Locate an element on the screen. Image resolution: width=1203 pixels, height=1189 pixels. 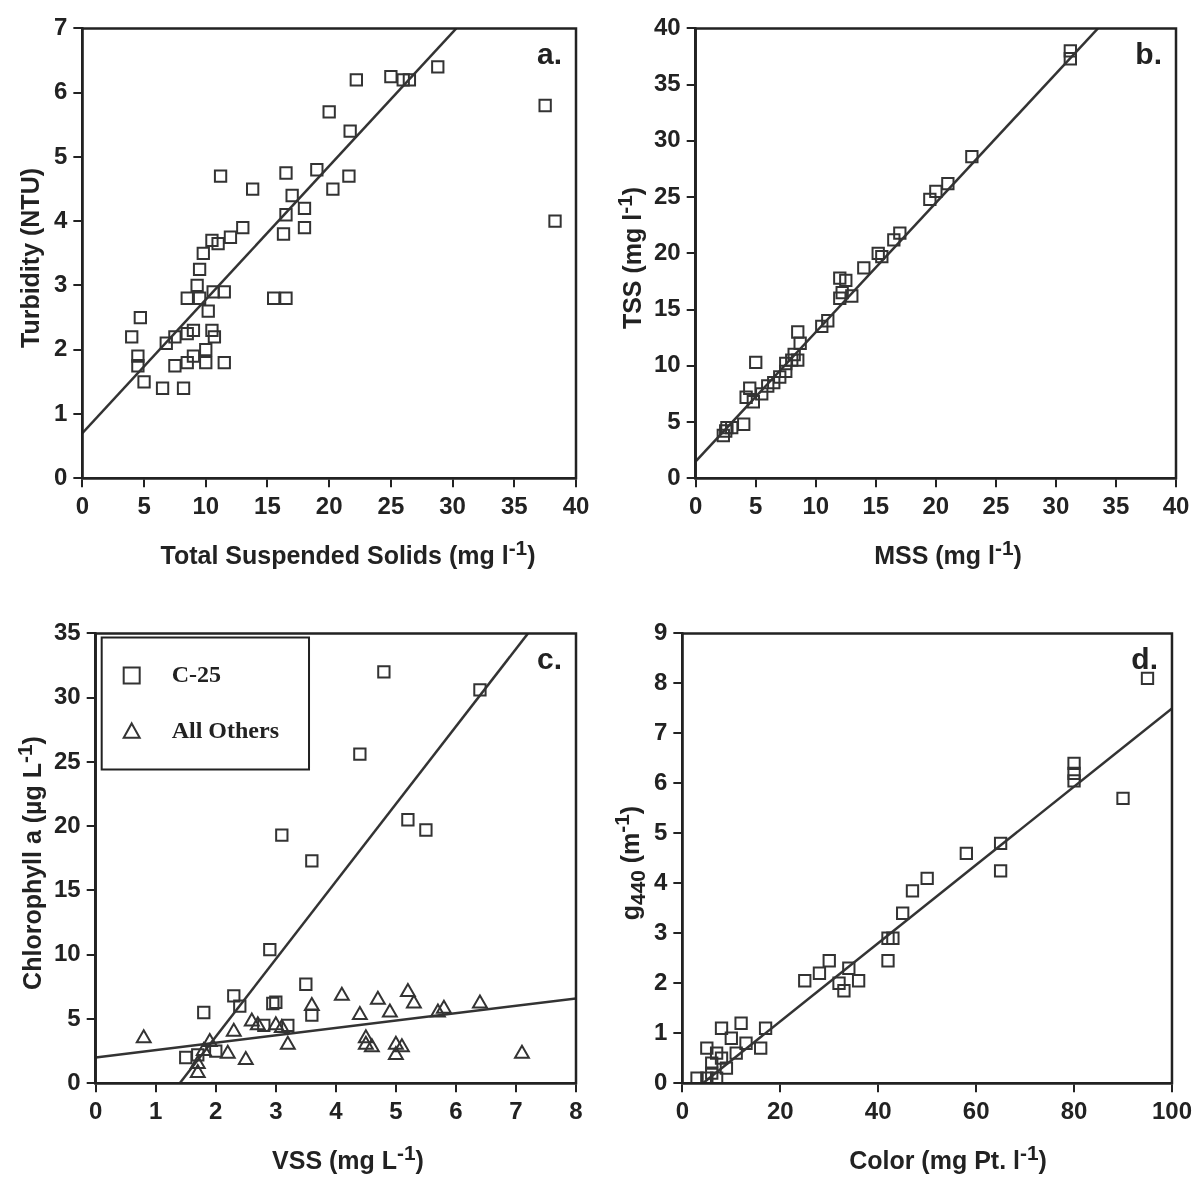
x-tick-label: 60 is located at coordinates (976, 1111).